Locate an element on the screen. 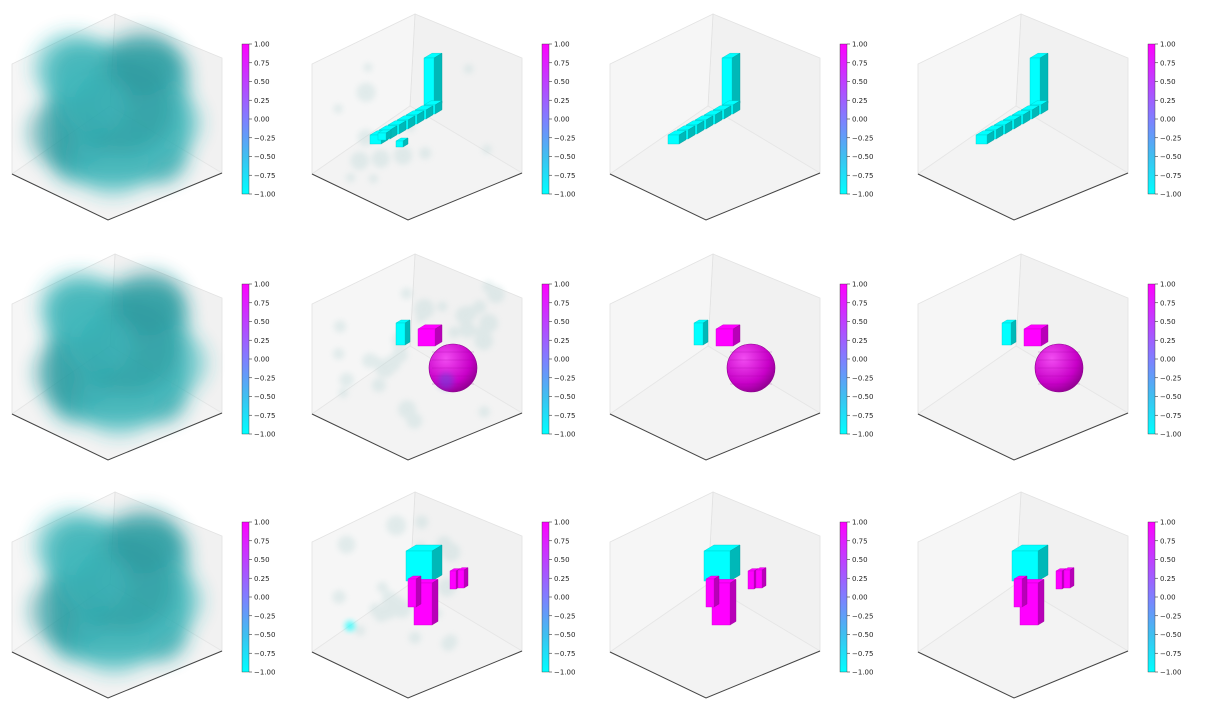 The image size is (1217, 714). small-cyan-block is located at coordinates (1009, 332).